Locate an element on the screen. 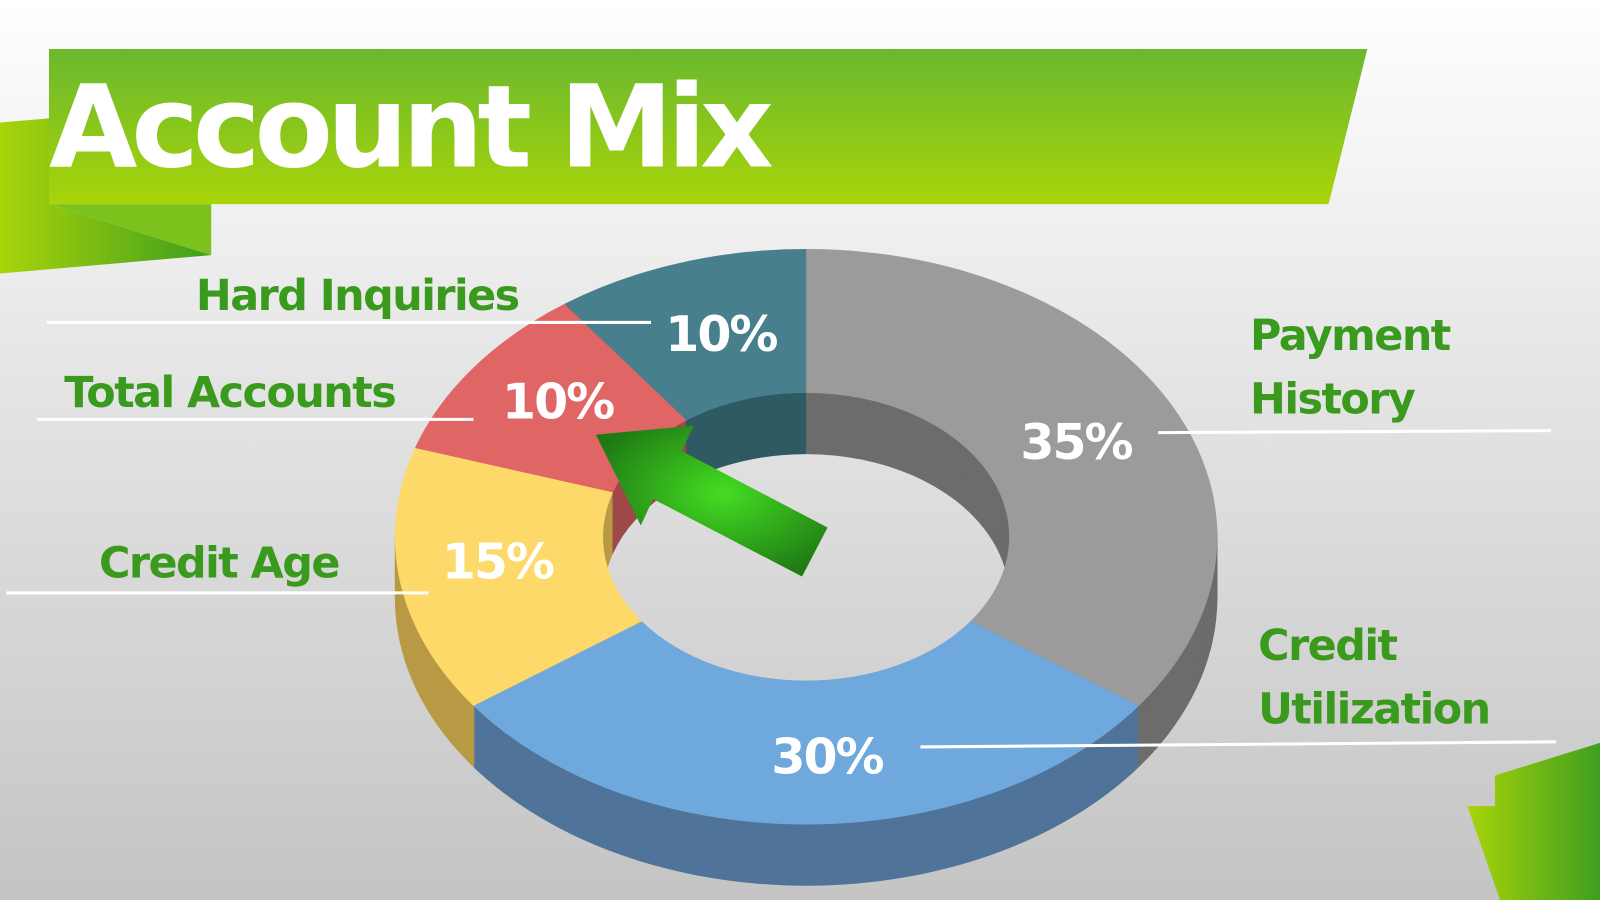  label-credit-utilization-2: Utilization is located at coordinates (1373, 709).